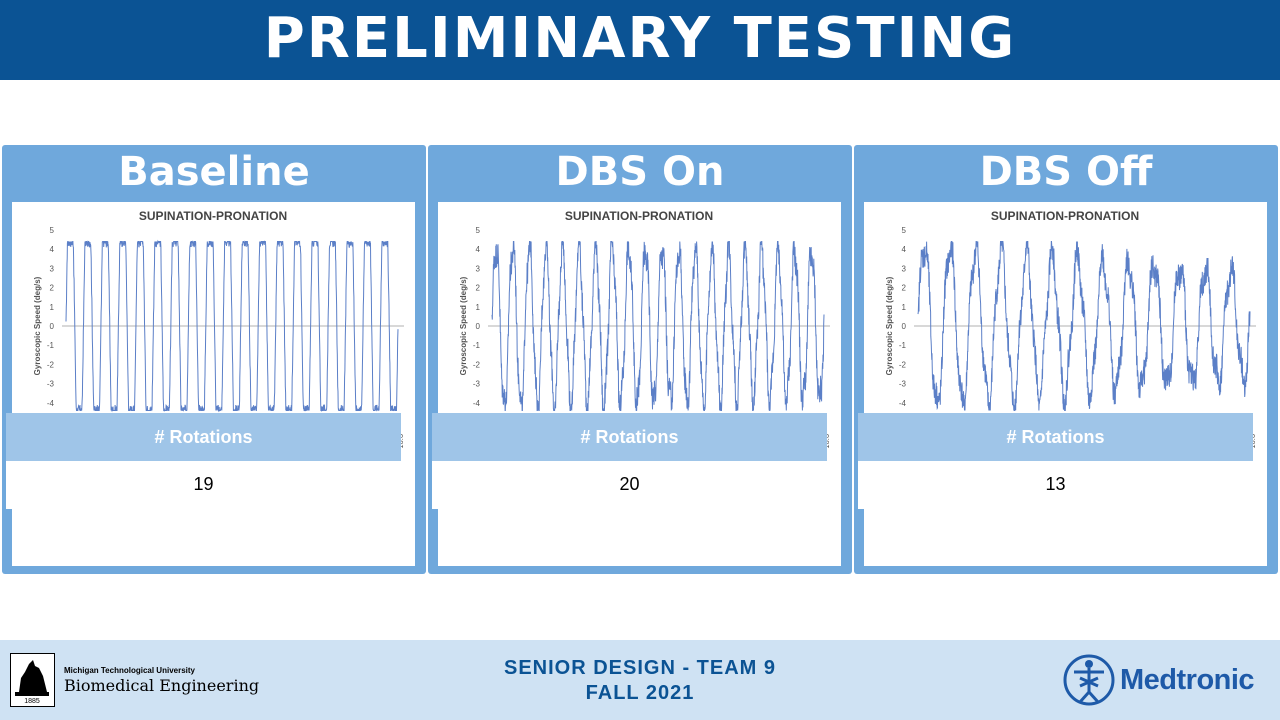  I want to click on header-bar: PRELIMINARY TESTING, so click(640, 40).